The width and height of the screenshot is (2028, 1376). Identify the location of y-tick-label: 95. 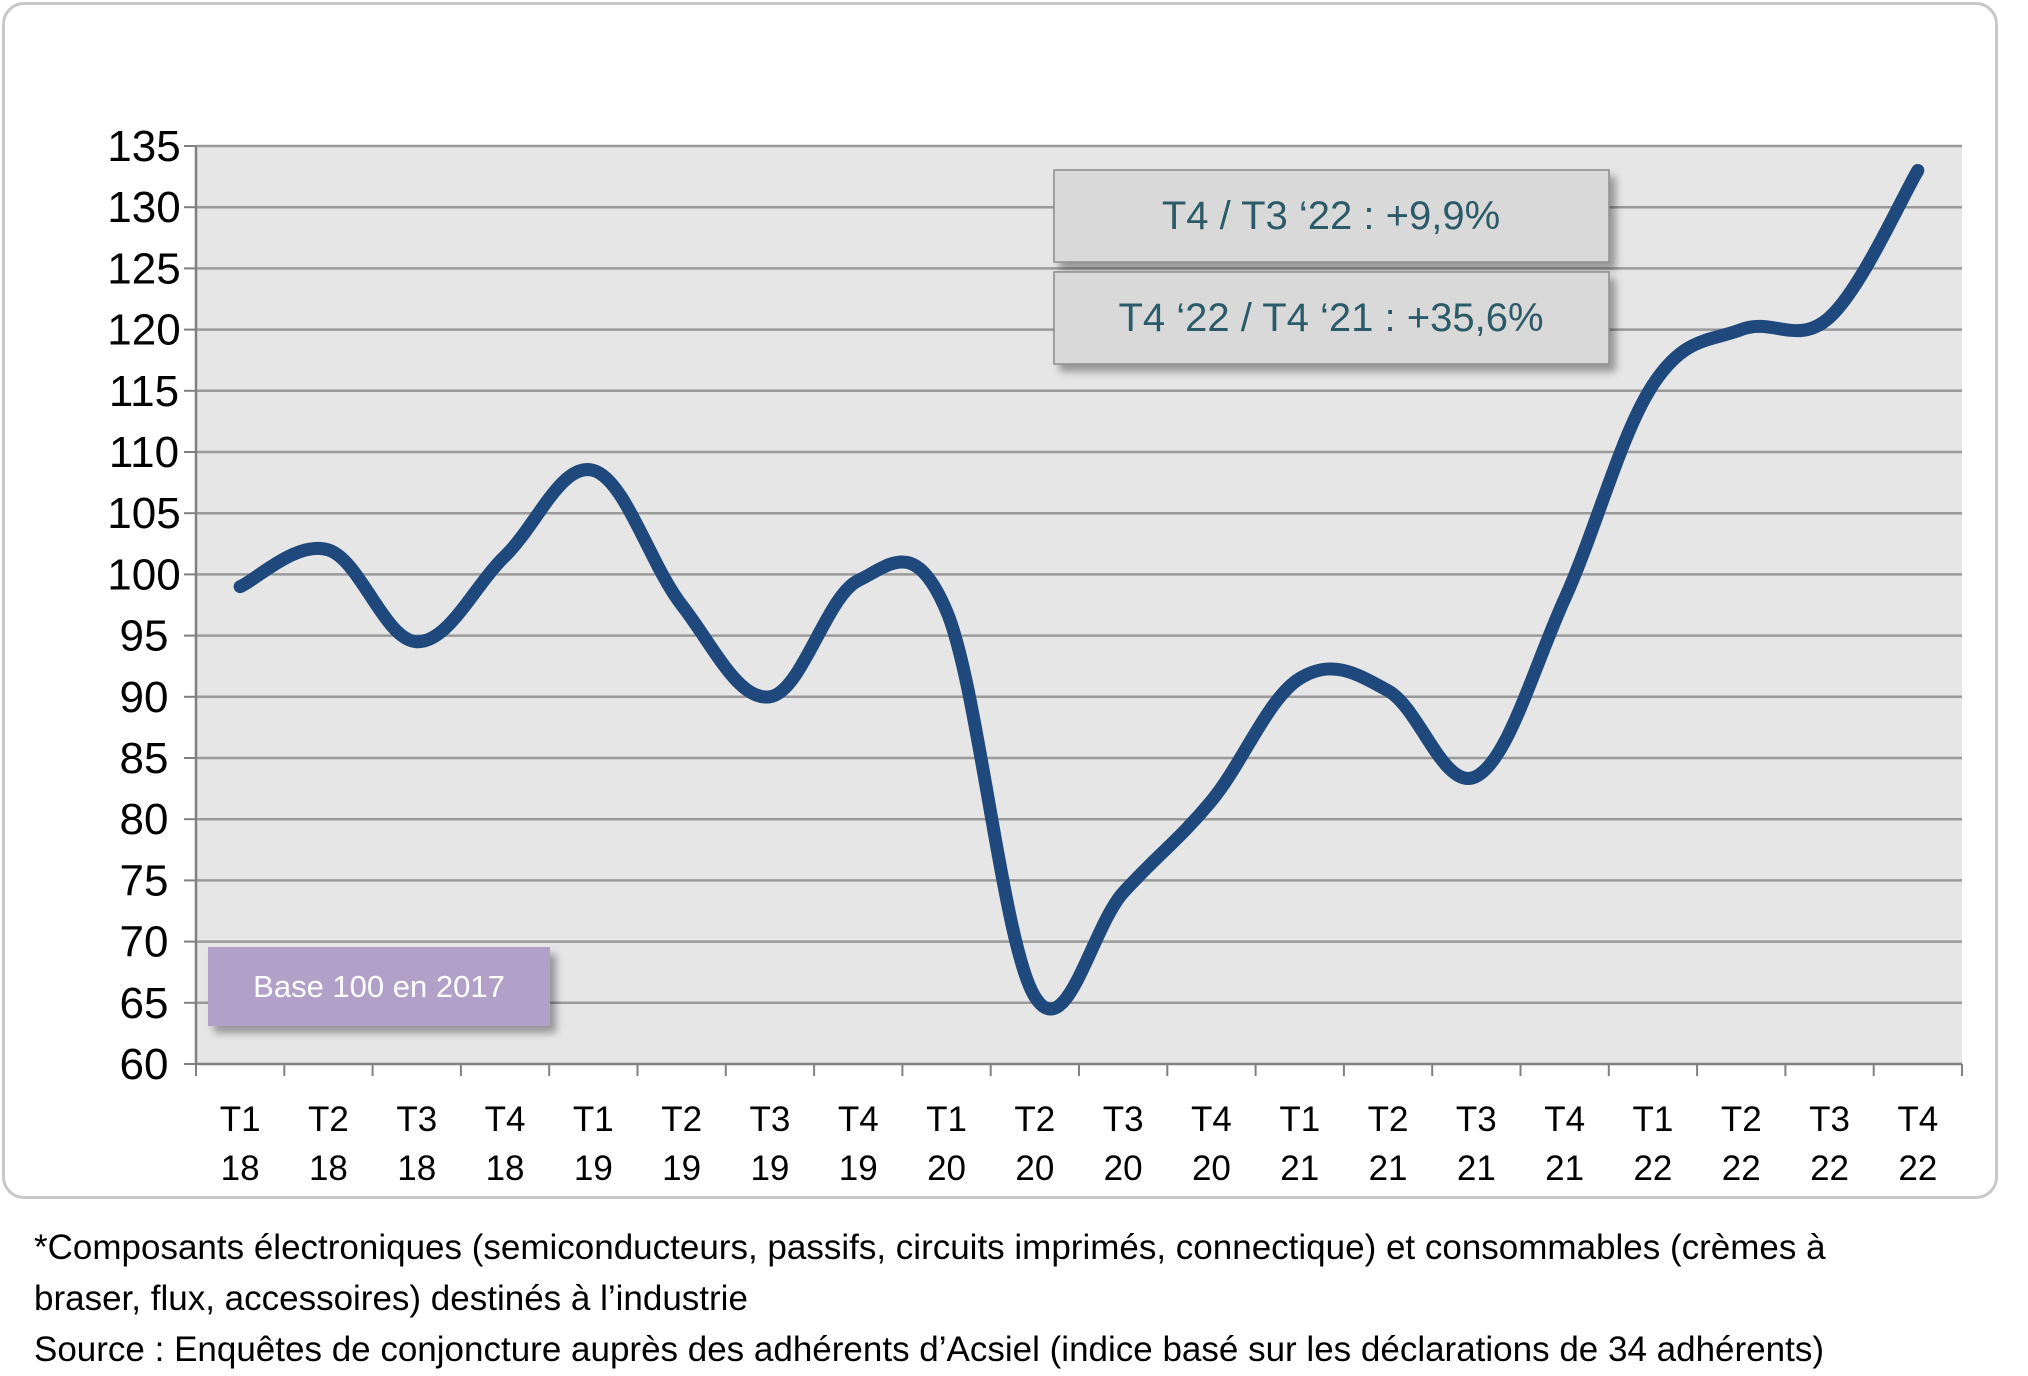
(144, 636).